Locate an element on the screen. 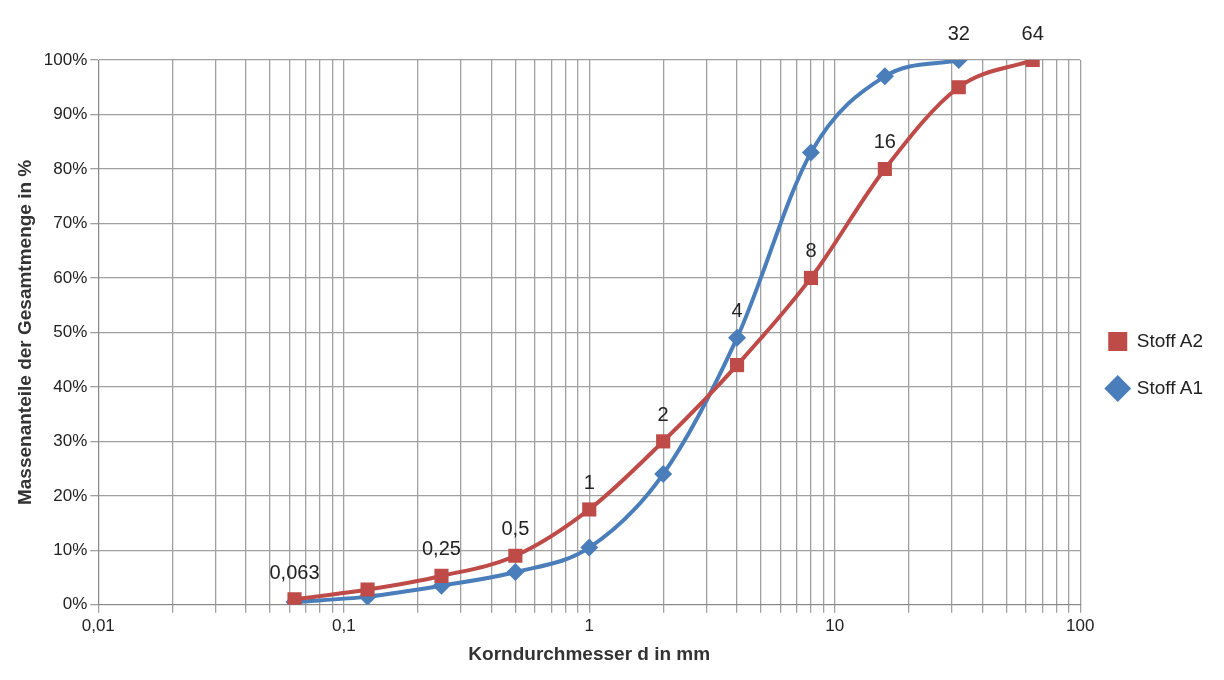 The width and height of the screenshot is (1224, 680). y-tick-label: 70% is located at coordinates (70, 223).